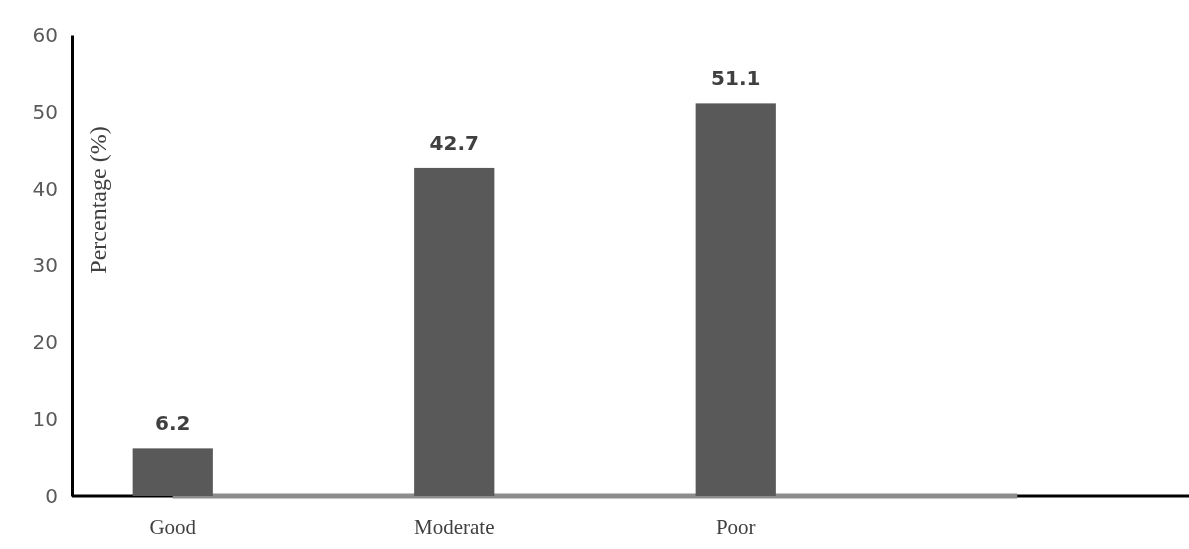  Describe the element at coordinates (45, 419) in the screenshot. I see `y-tick-label: 10` at that location.